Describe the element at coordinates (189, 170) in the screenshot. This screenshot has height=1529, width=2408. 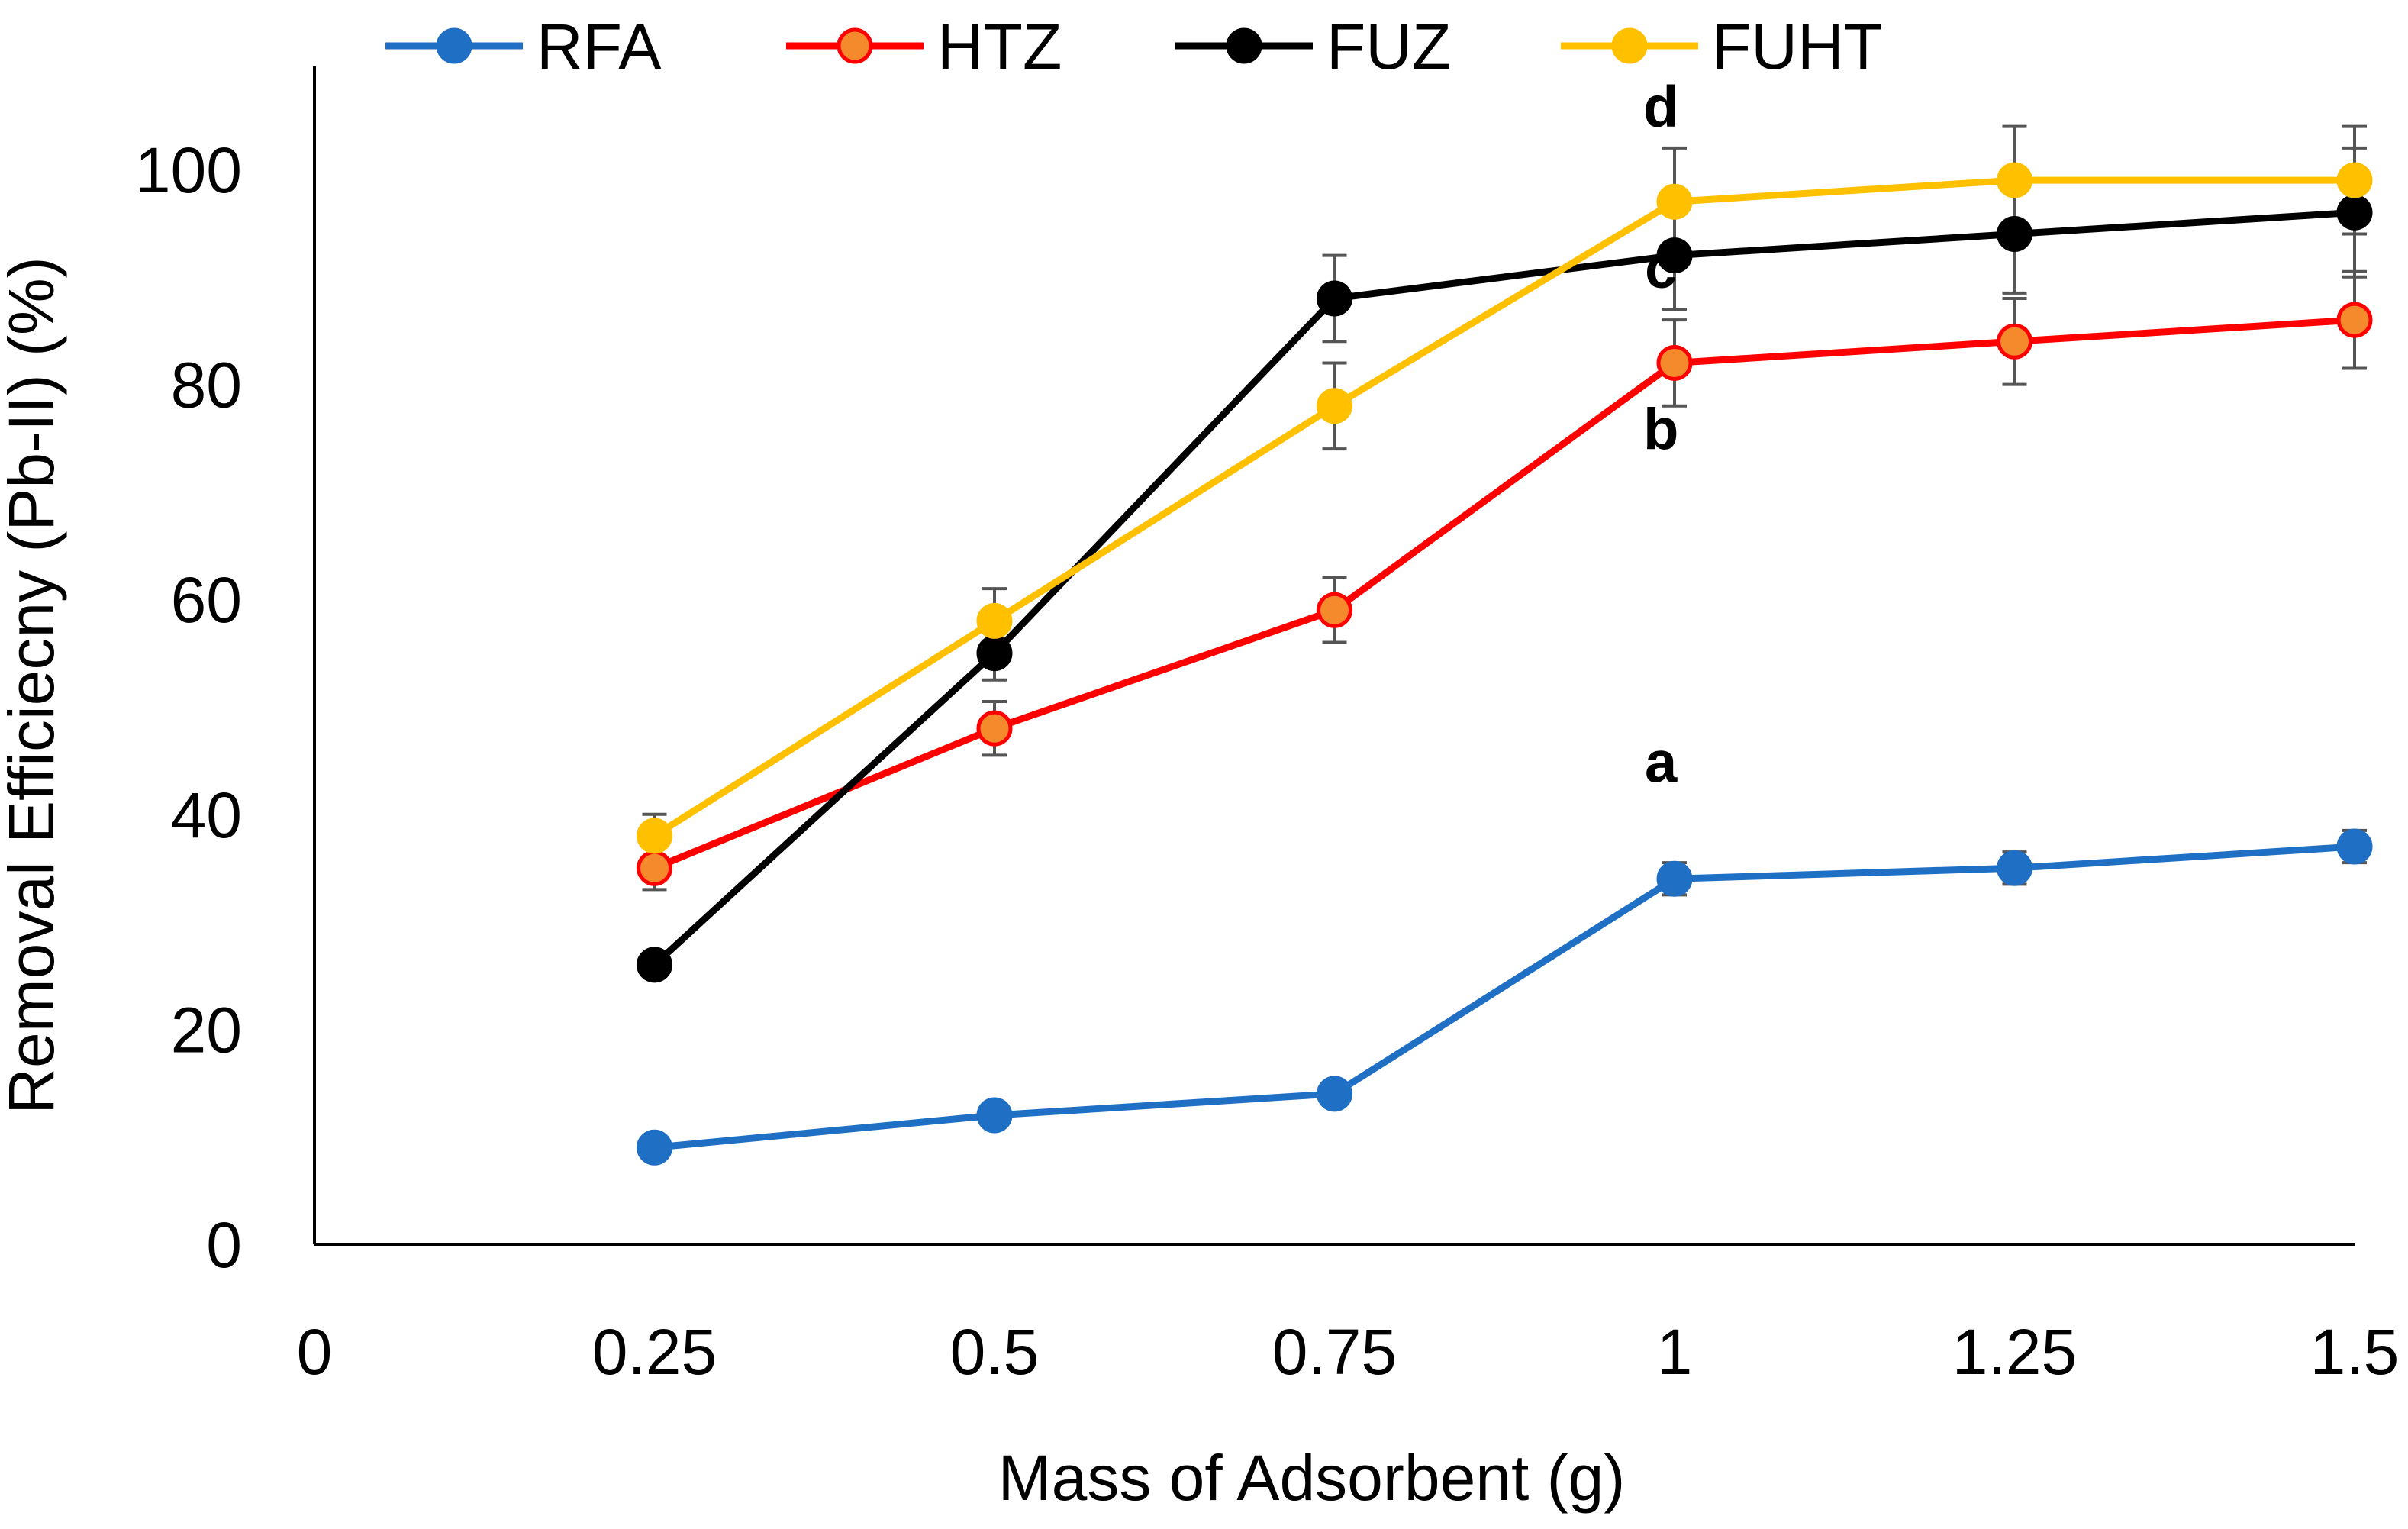
I see `y-tick-label: 100` at that location.